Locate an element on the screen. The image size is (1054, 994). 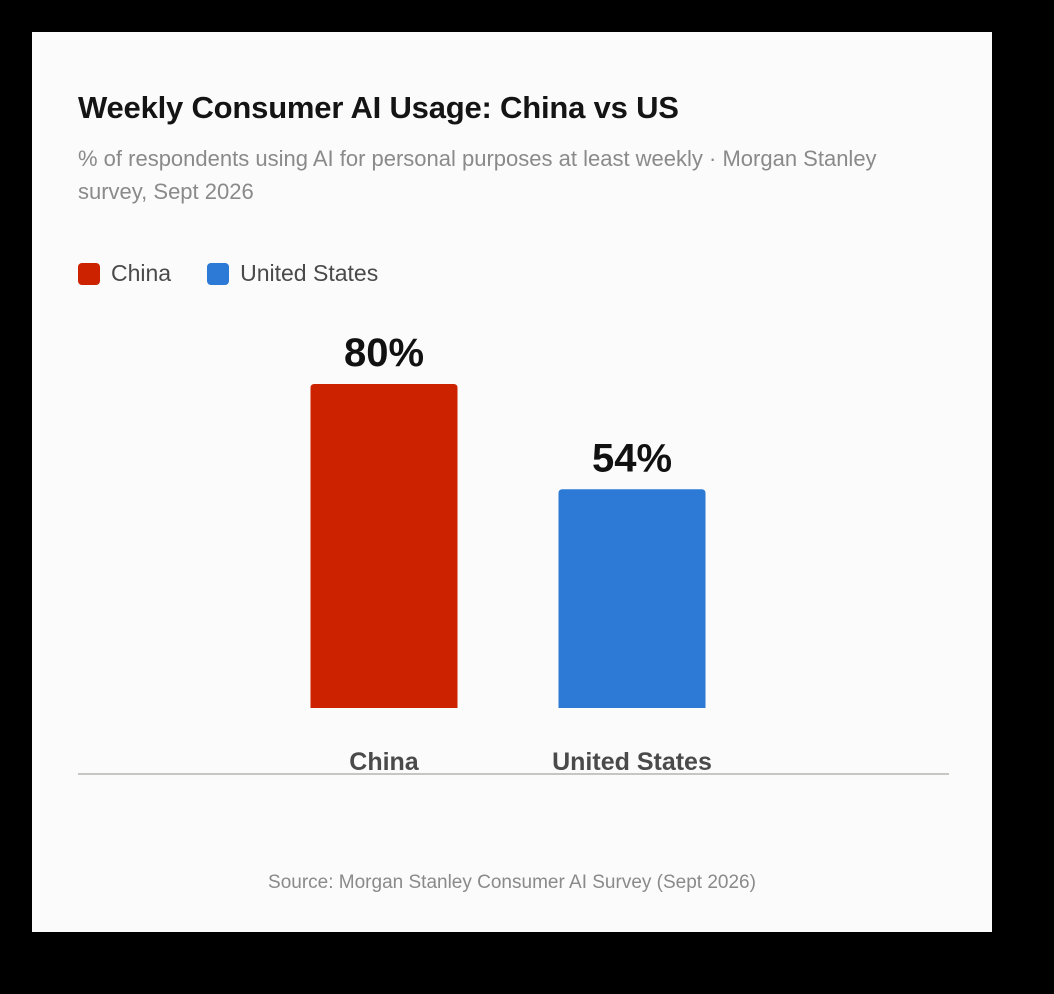
bar-group-united-states: 54% United States is located at coordinates (632, 606).